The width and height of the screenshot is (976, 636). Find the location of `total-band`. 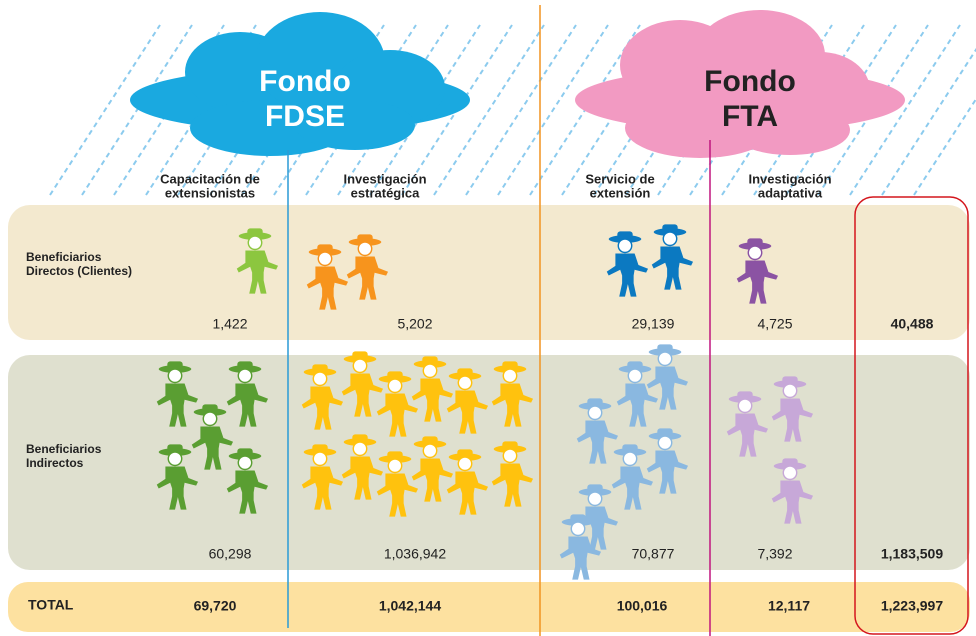

total-band is located at coordinates (489, 607).